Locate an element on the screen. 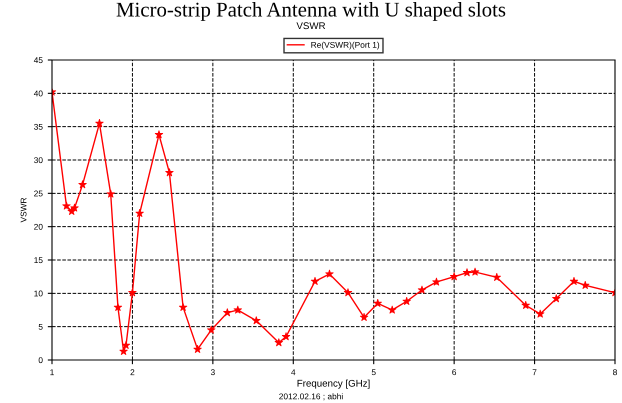 This screenshot has width=622, height=403. y-tick-label: 10 is located at coordinates (38, 293).